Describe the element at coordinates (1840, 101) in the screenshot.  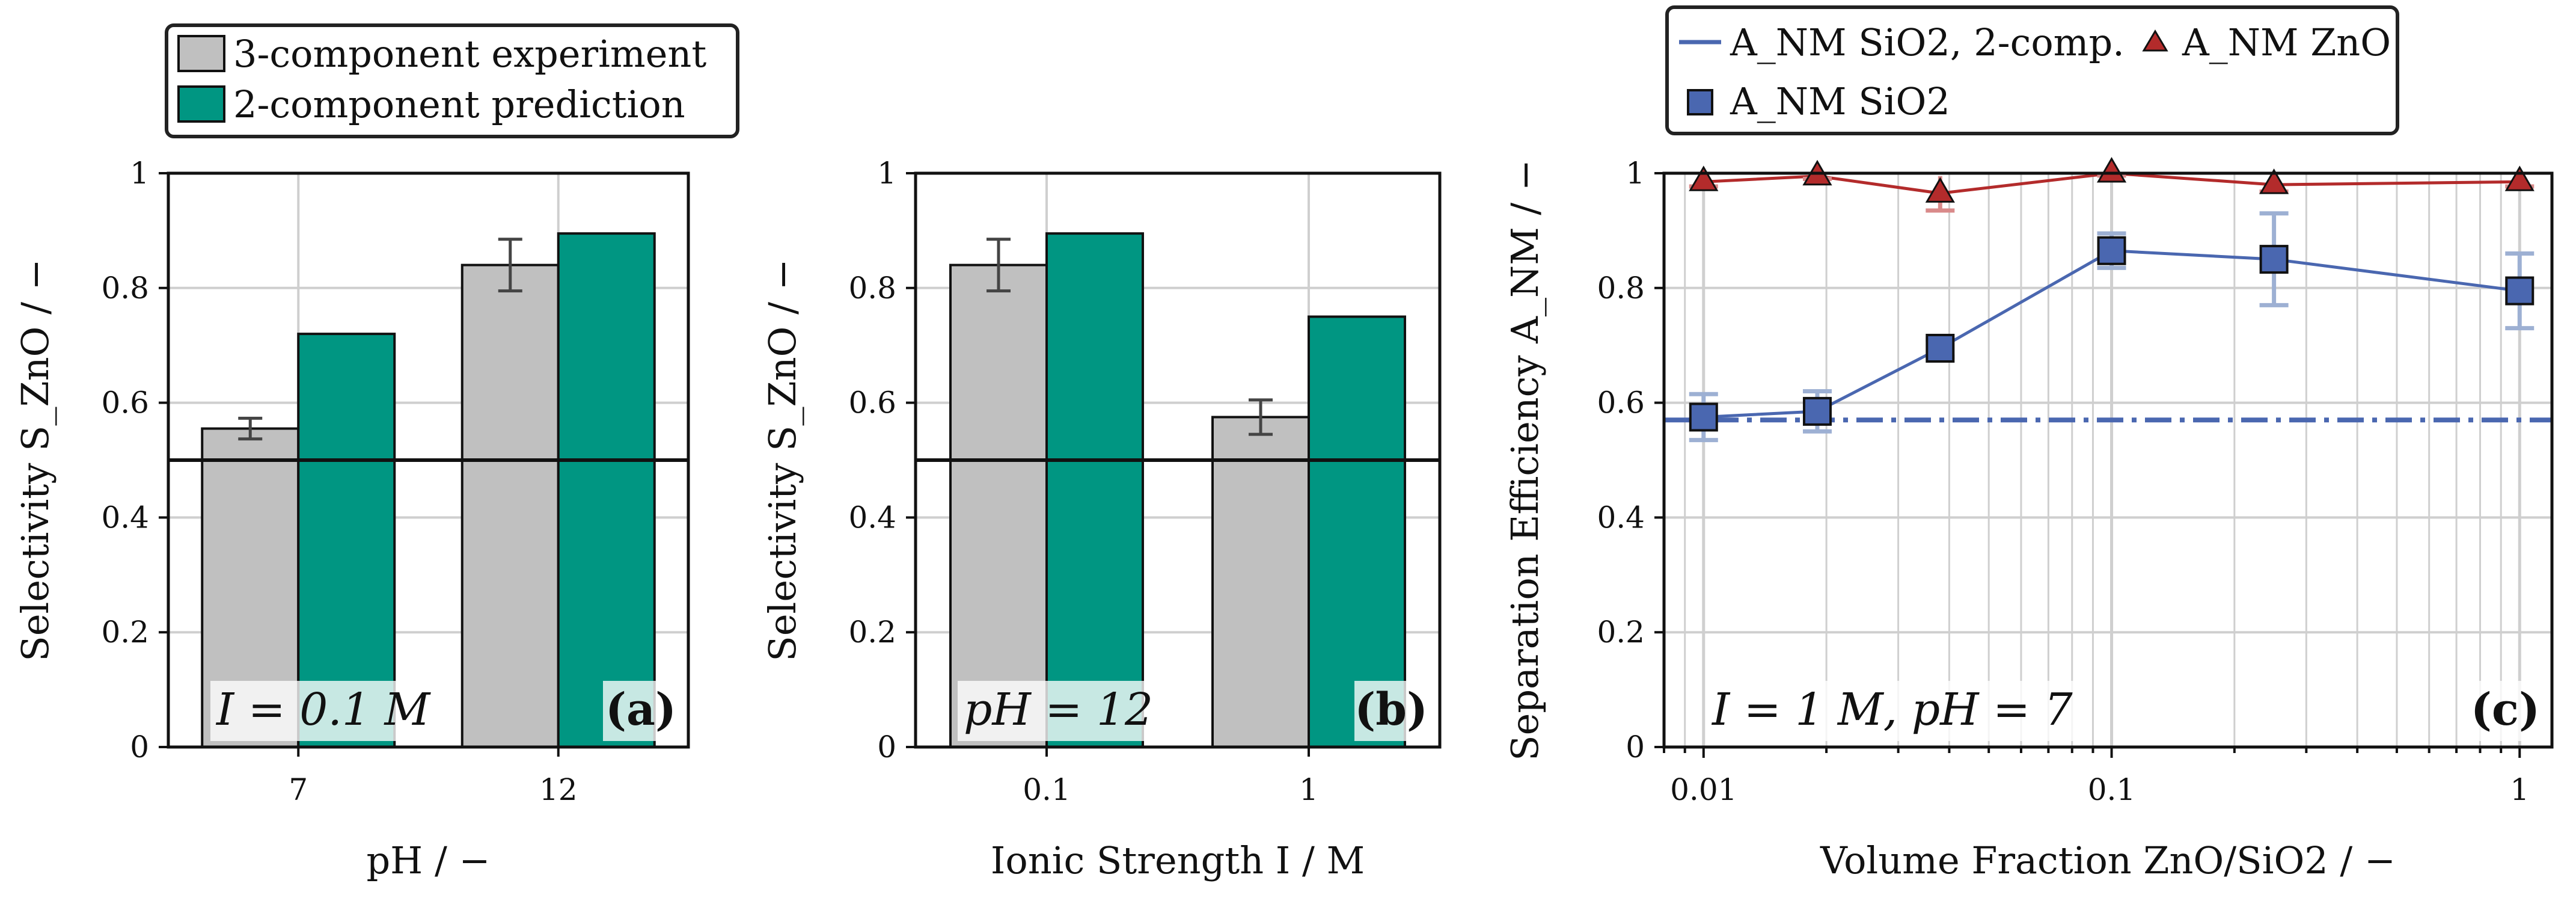
I see `legend-label-sio2: A_NM SiO2` at that location.